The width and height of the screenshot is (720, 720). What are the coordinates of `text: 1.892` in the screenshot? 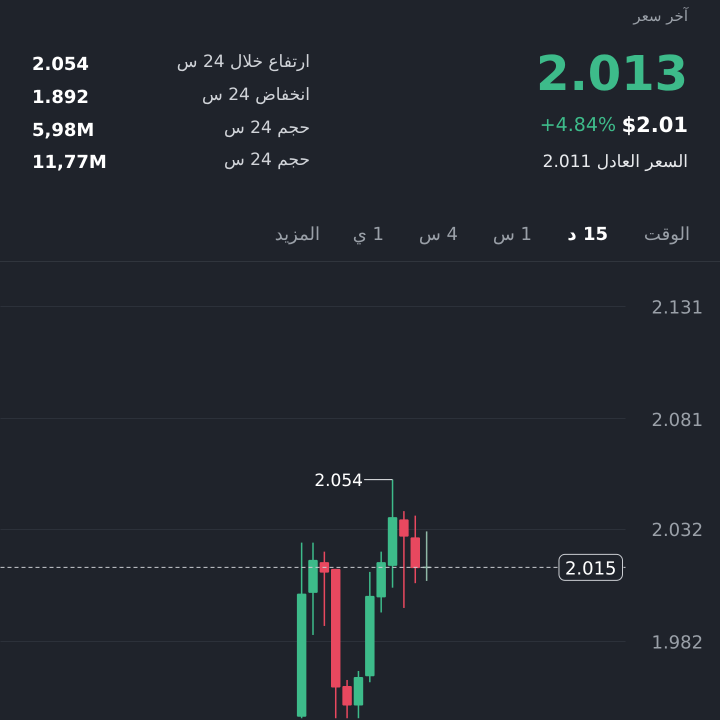 It's located at (60, 98).